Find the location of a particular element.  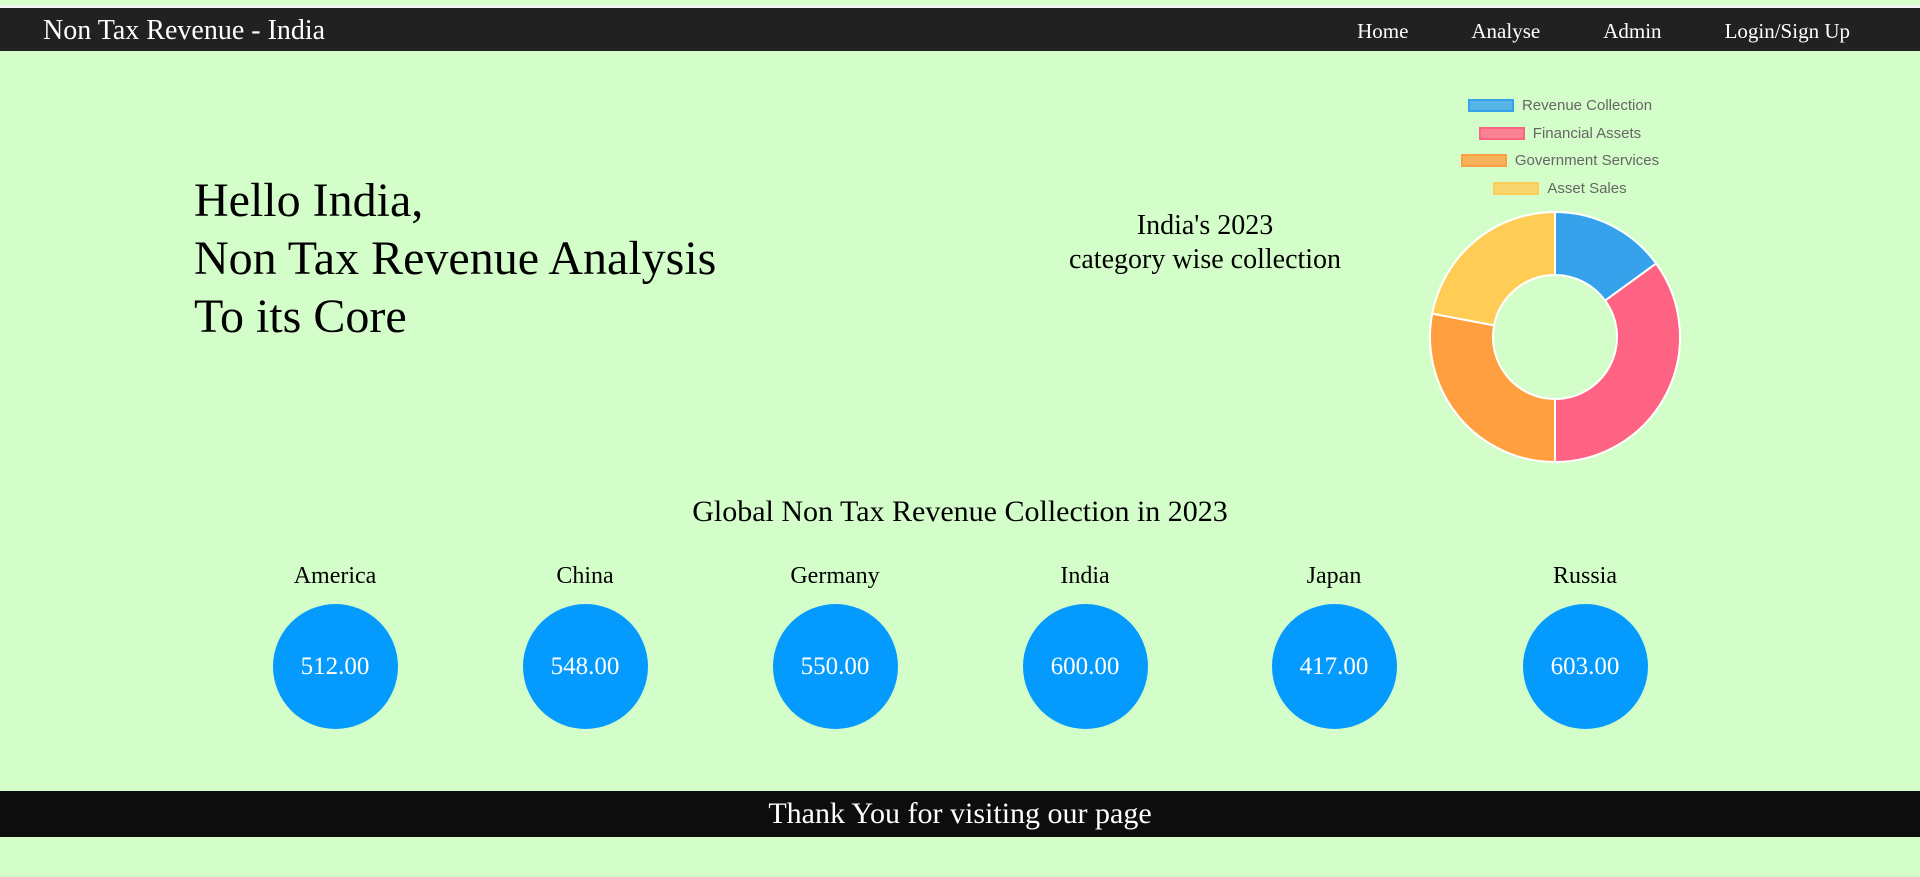

country-value-circle: 603.00 is located at coordinates (1585, 666).